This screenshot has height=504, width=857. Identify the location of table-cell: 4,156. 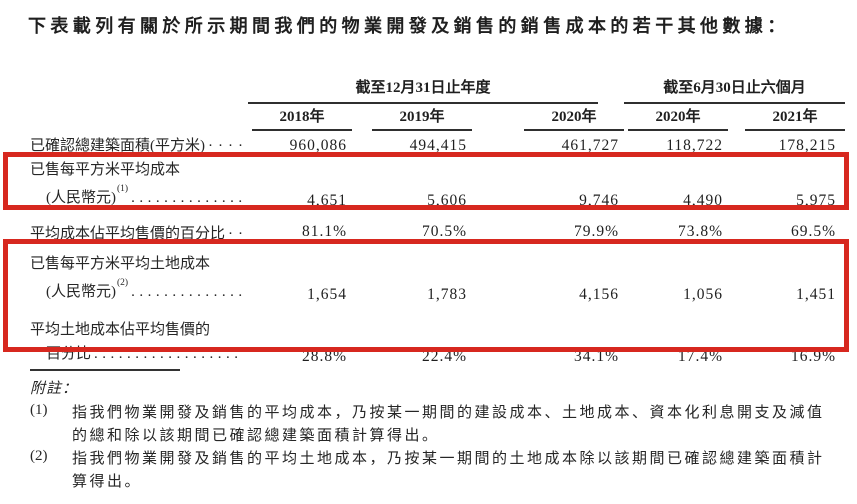
(599, 294).